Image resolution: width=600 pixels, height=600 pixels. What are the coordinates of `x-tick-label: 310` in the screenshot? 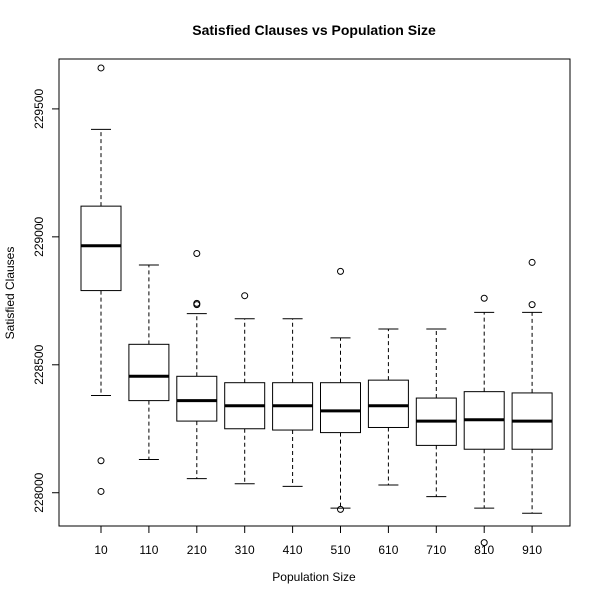 It's located at (245, 550).